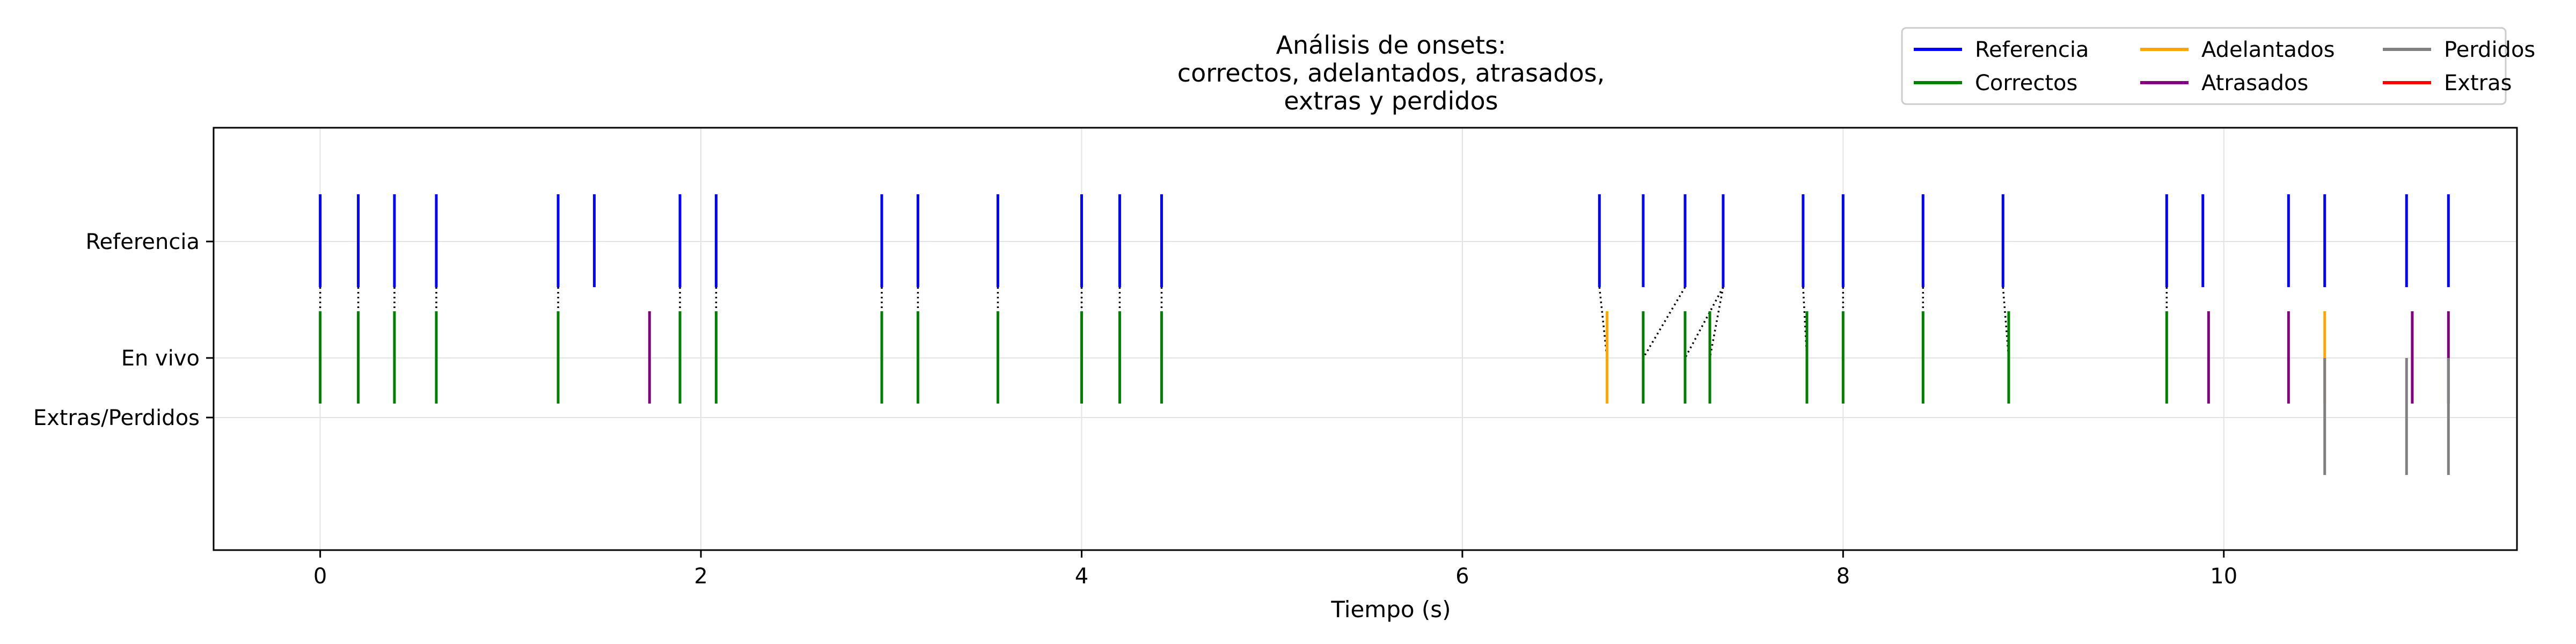 Image resolution: width=2576 pixels, height=644 pixels. What do you see at coordinates (1843, 576) in the screenshot?
I see `x-tick-label: 8` at bounding box center [1843, 576].